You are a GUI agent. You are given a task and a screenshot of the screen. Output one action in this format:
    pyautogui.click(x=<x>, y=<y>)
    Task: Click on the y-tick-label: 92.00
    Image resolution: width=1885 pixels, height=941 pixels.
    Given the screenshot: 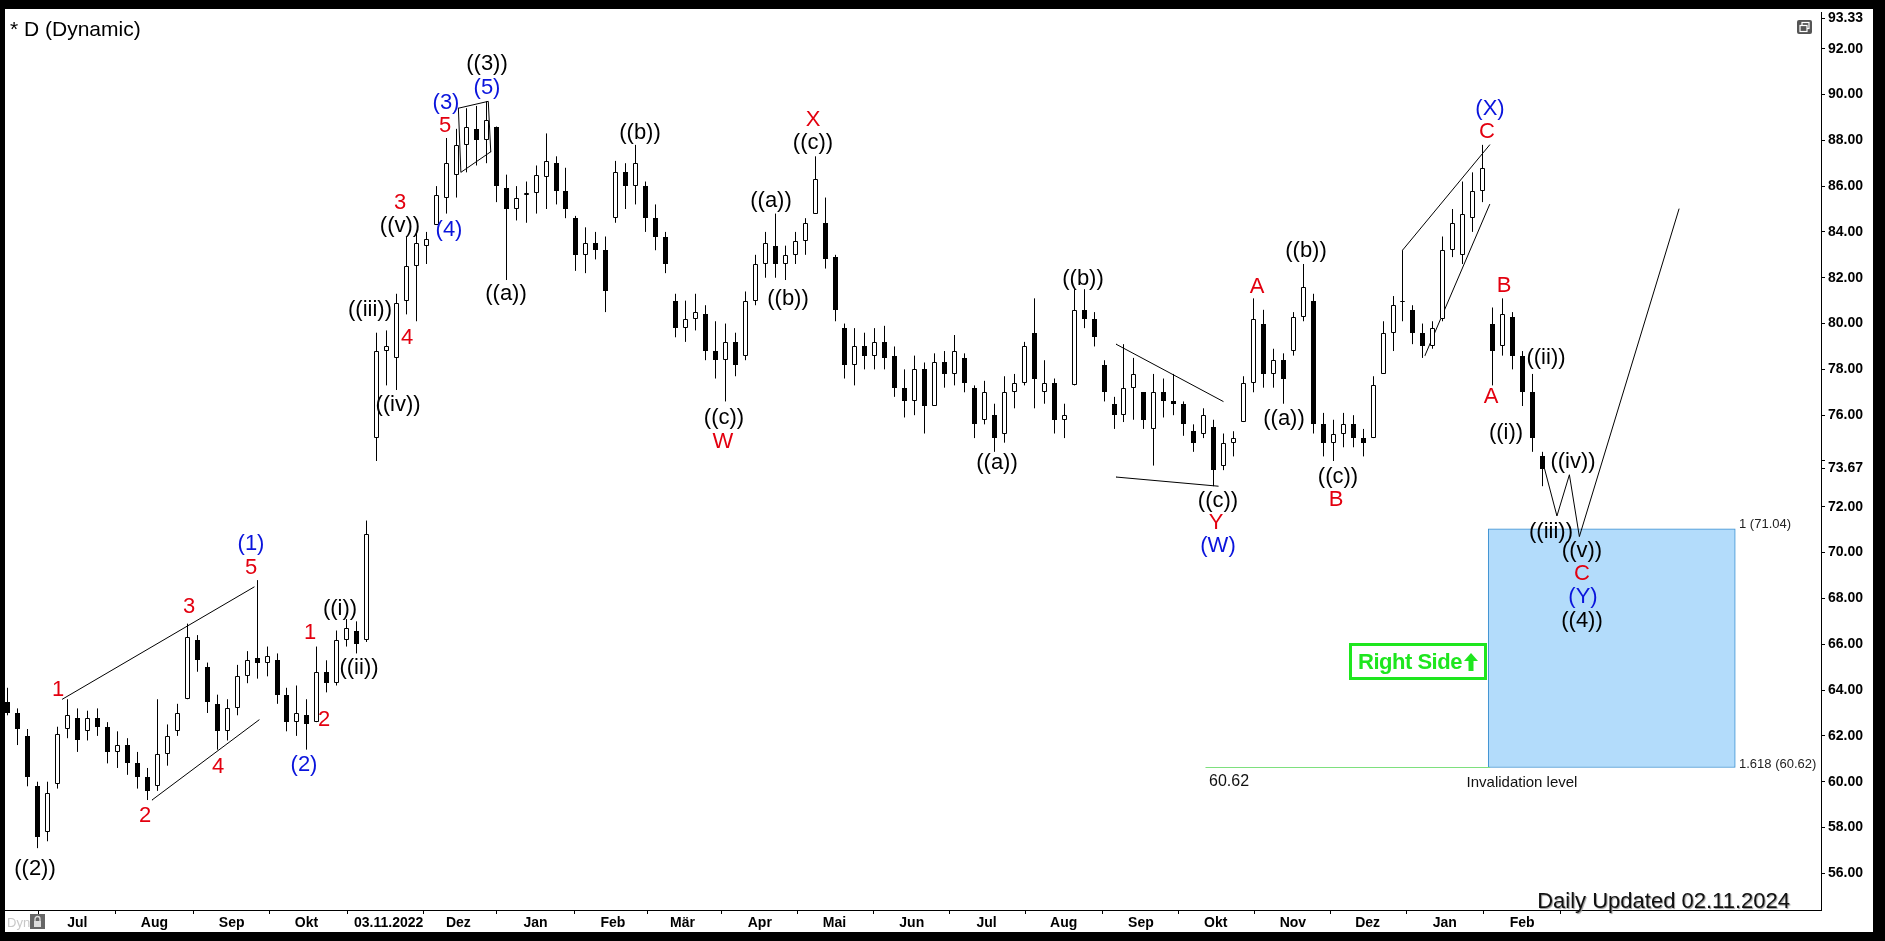 What is the action you would take?
    pyautogui.click(x=1846, y=47)
    